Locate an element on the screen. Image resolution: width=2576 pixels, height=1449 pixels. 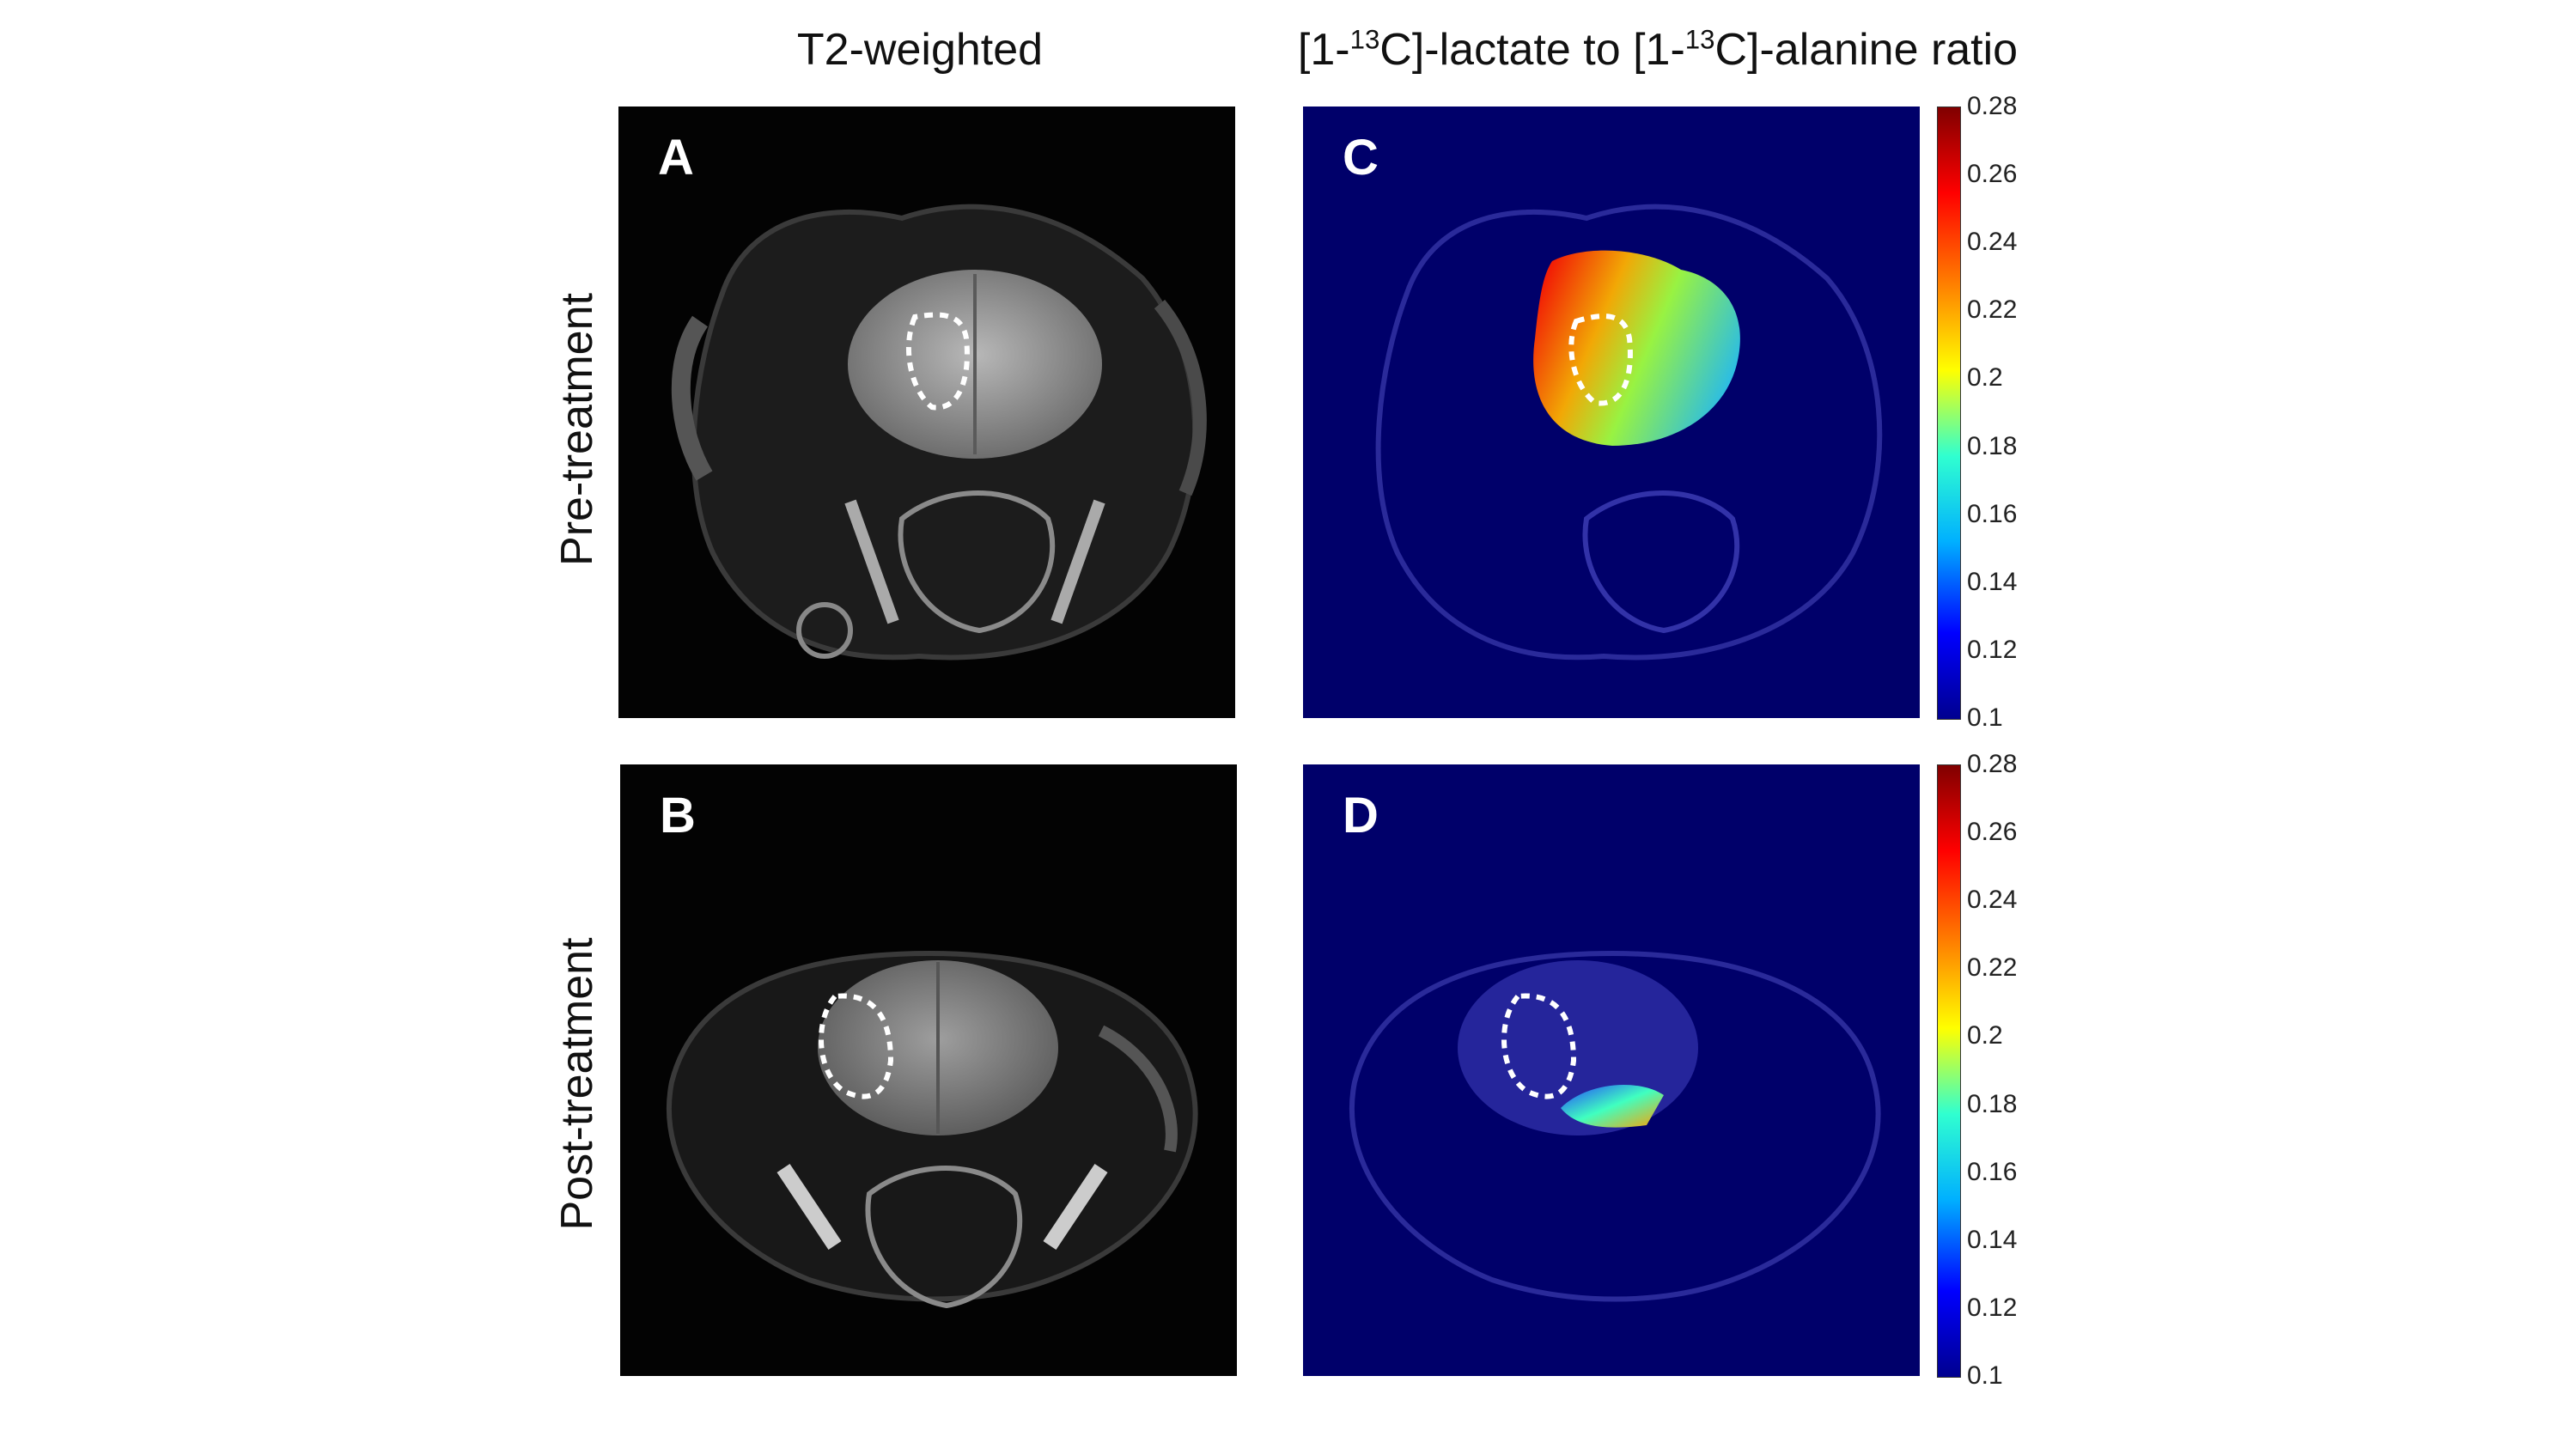
row-title-pre: Pre-treatment is located at coordinates (577, 429).